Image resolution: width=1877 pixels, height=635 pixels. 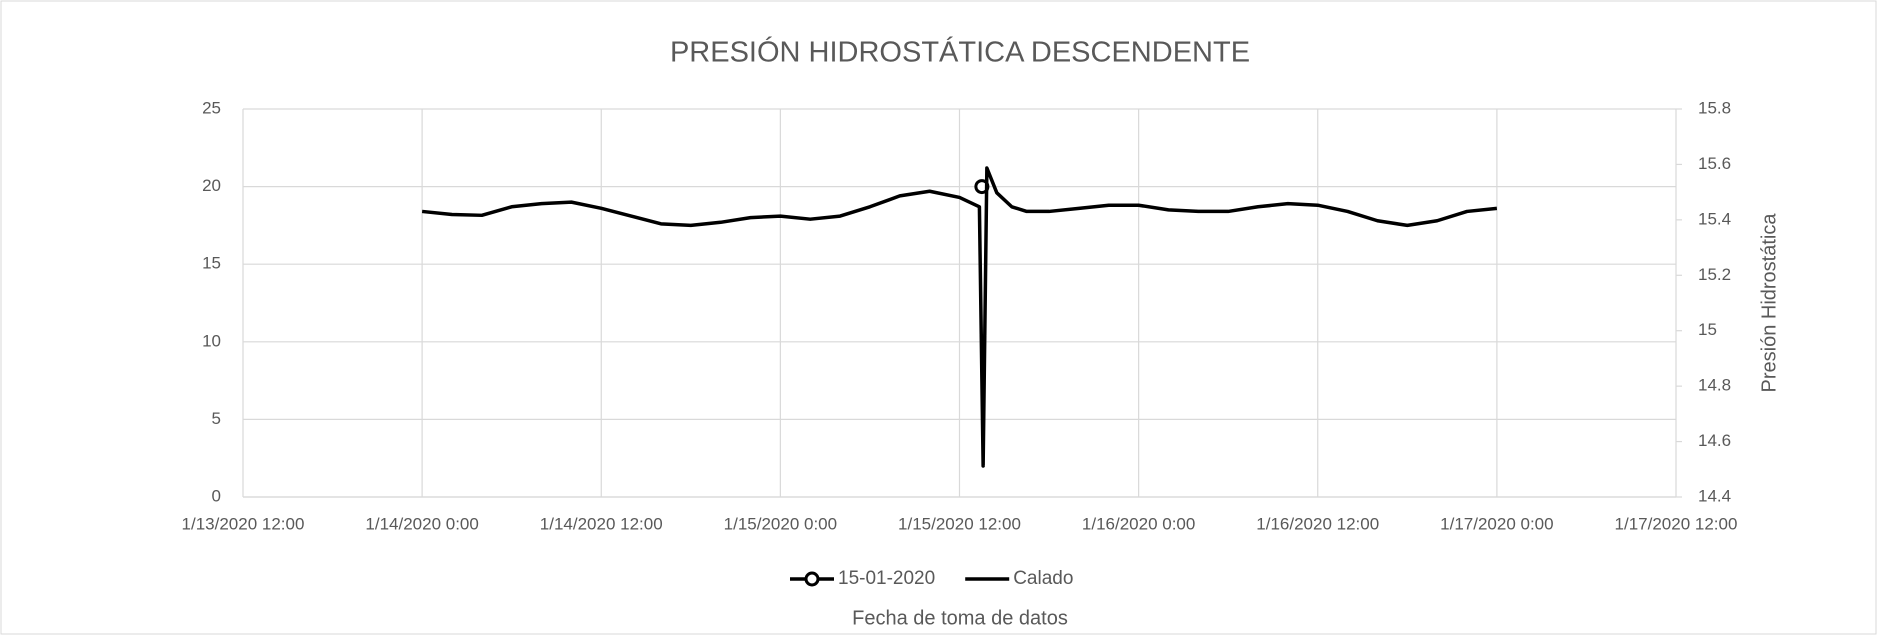 I want to click on y2-tick-label: 15.4, so click(x=1714, y=218).